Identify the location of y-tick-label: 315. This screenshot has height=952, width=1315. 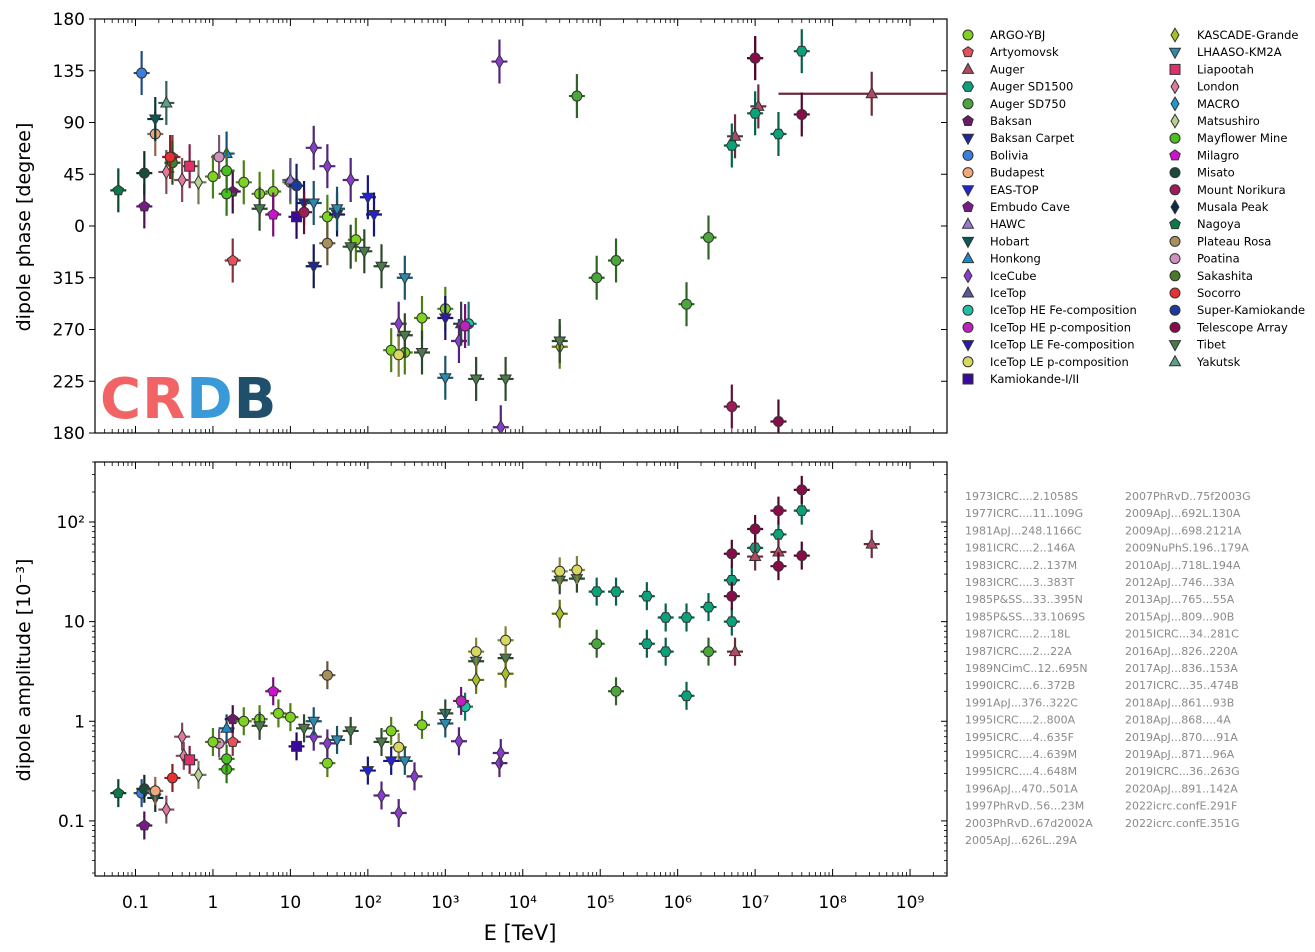
(69, 279).